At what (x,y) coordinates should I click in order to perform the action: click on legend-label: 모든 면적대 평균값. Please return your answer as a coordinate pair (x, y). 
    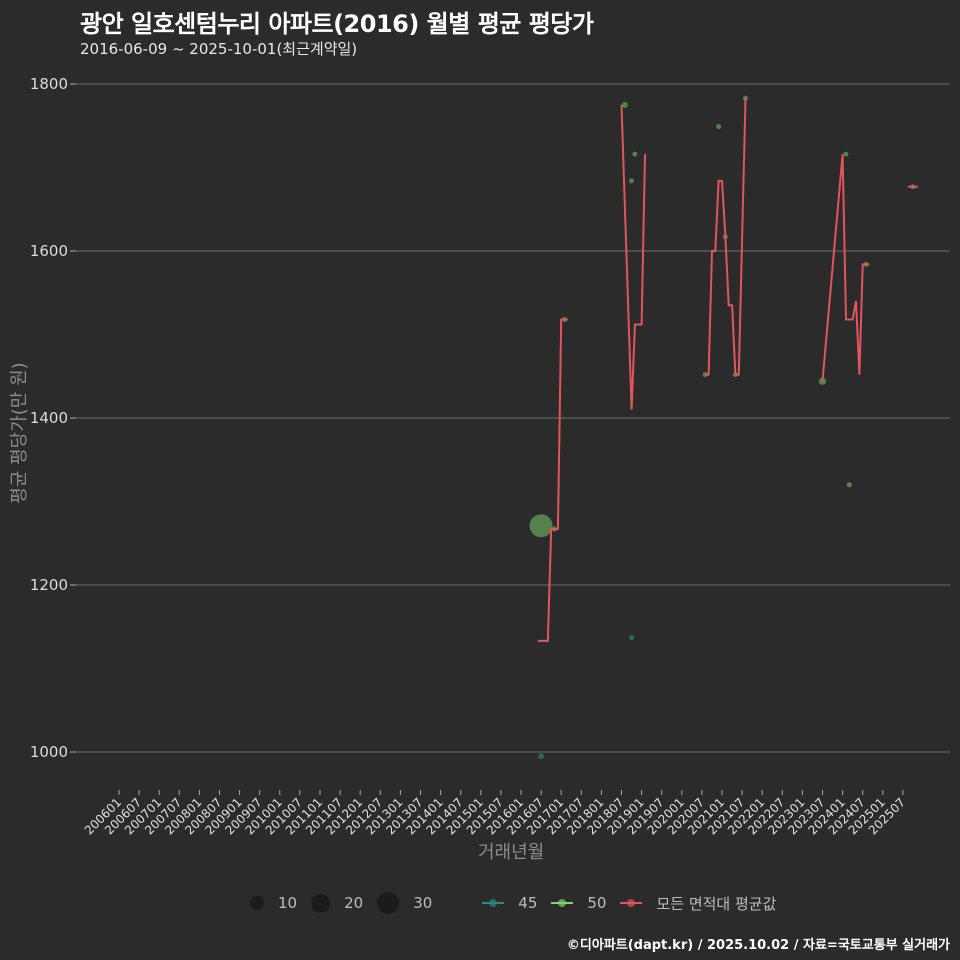
    Looking at the image, I should click on (716, 903).